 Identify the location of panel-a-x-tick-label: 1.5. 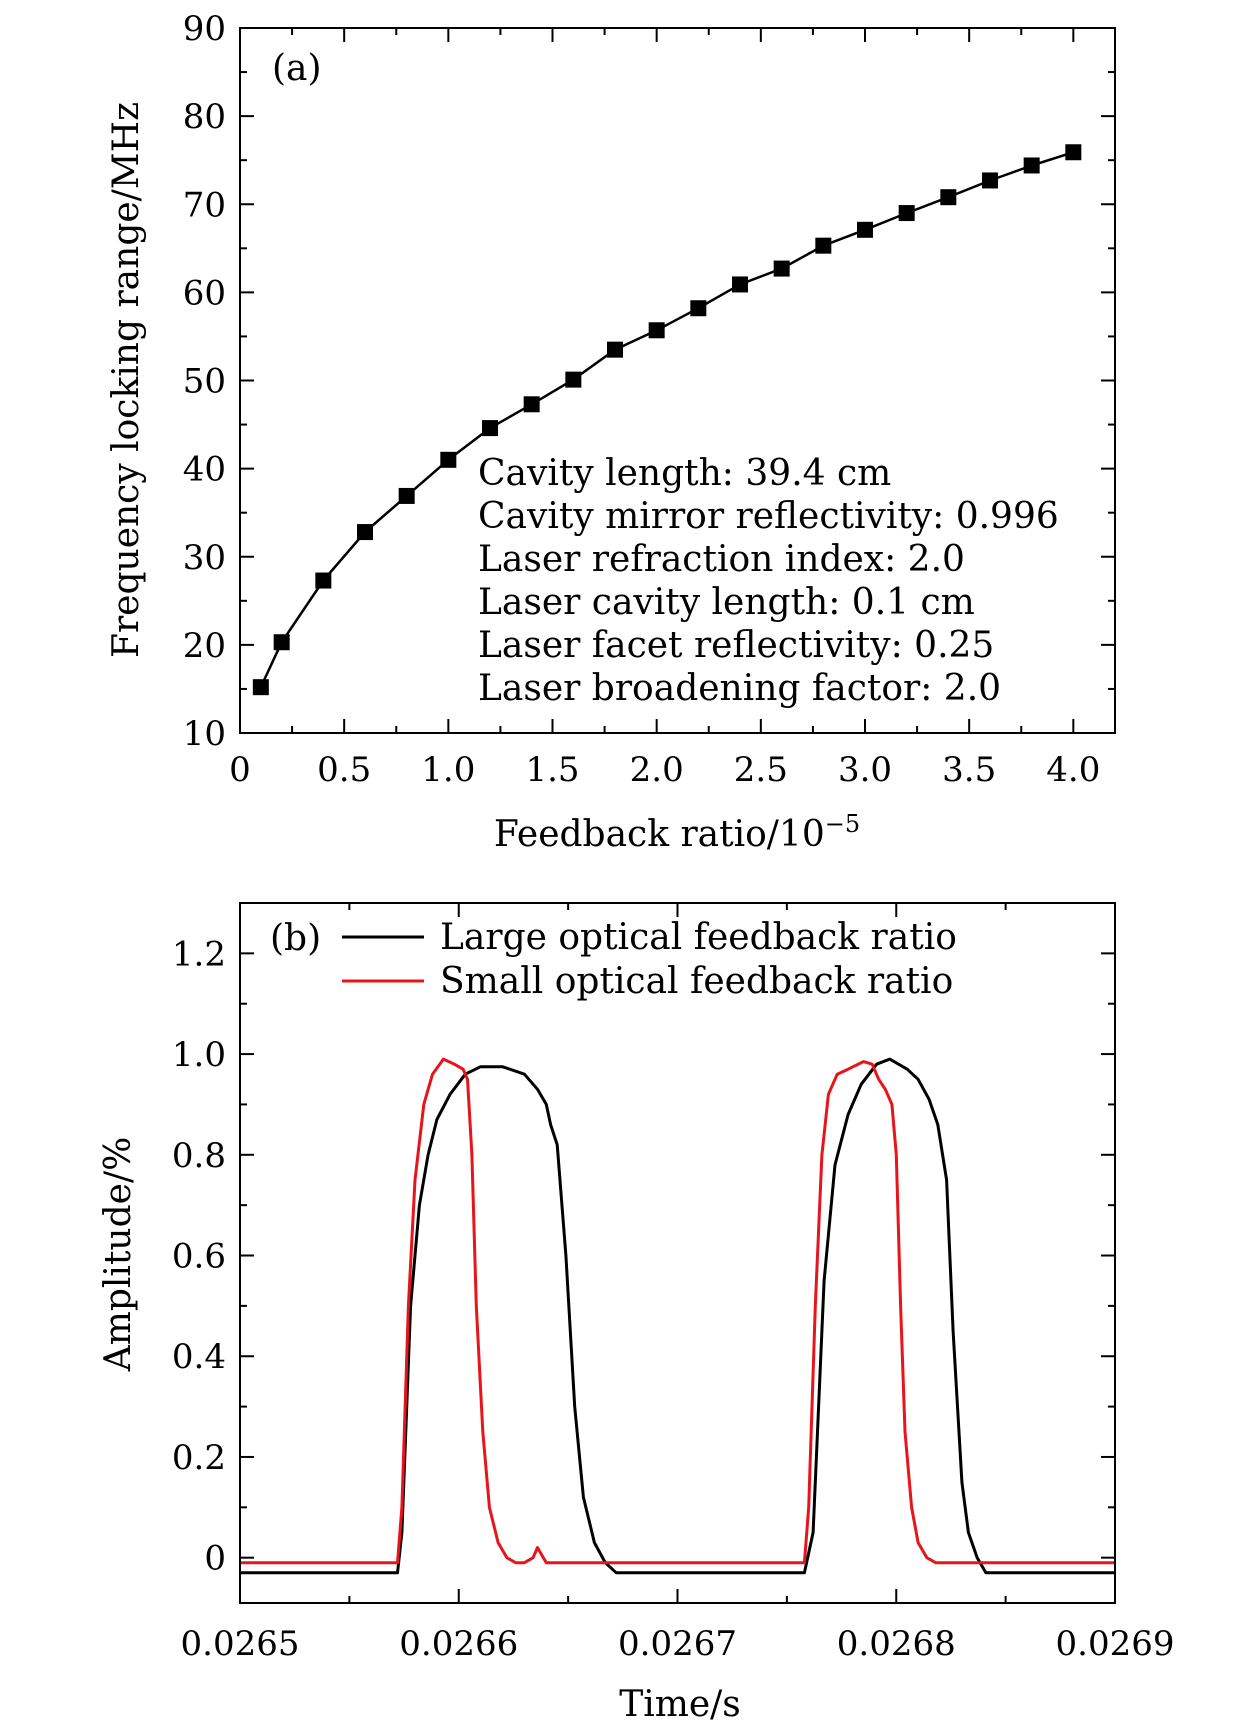
(552, 770).